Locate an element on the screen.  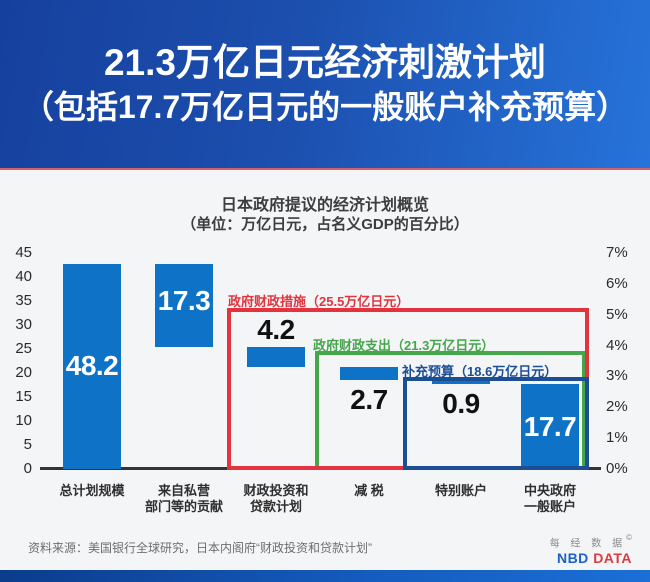
category-label: 财政投资和 贷款计划 is located at coordinates (276, 499).